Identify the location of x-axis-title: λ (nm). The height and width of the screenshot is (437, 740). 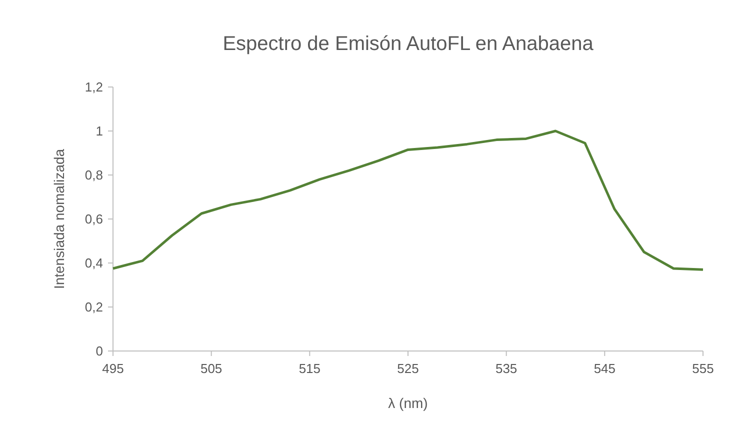
(408, 403).